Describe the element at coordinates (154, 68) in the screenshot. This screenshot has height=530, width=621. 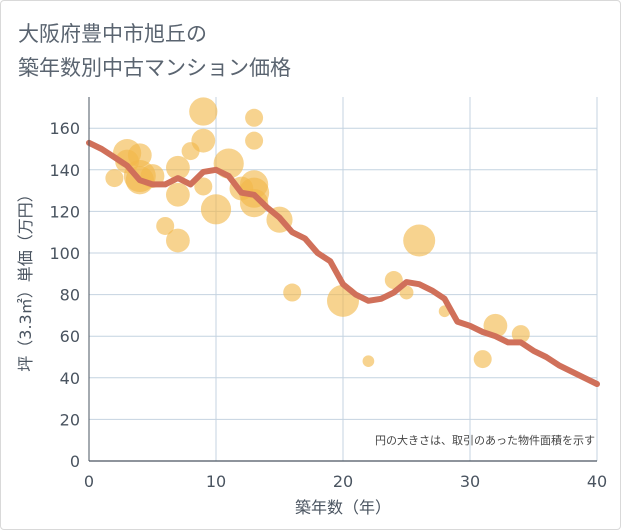
I see `title-line-2: 築年数別中古マンション価格` at that location.